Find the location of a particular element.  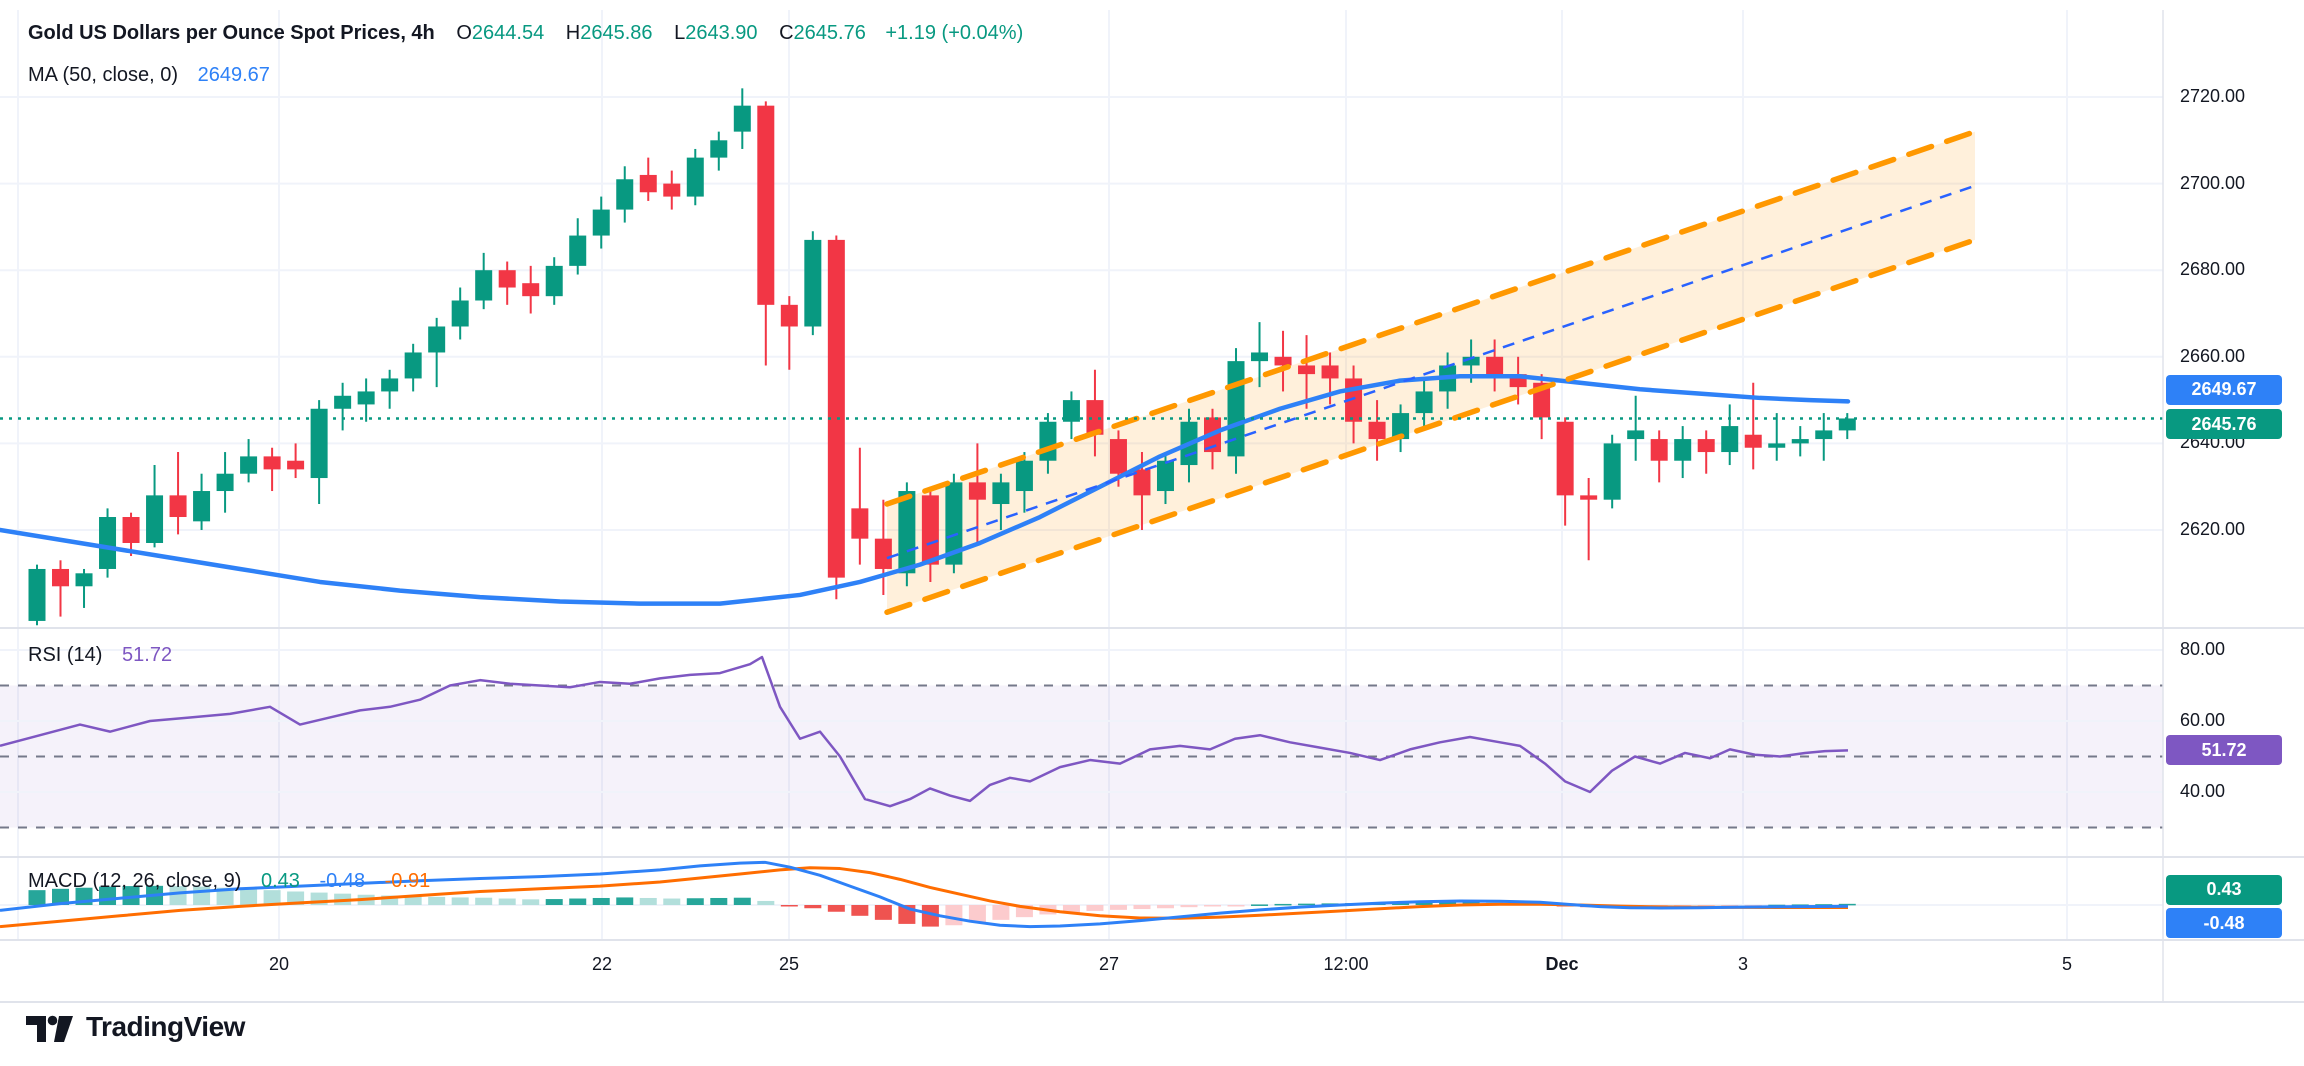

tradingview-logo-icon is located at coordinates (49, 1028).